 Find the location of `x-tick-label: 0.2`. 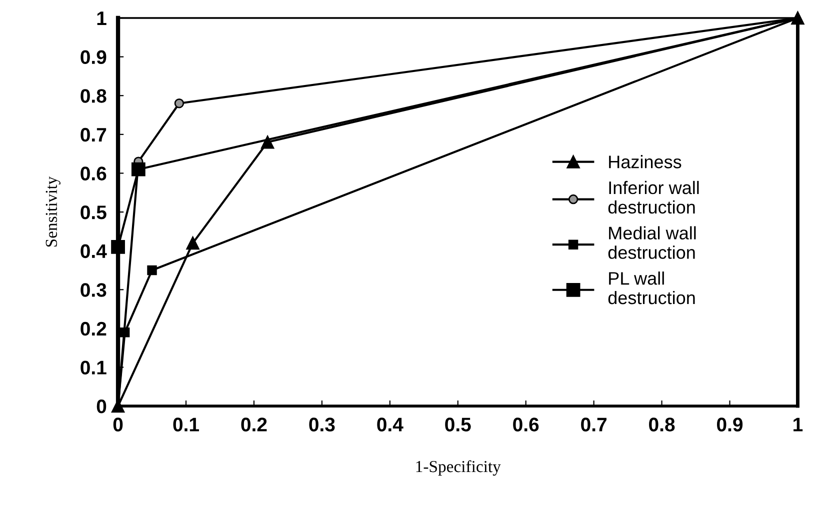

x-tick-label: 0.2 is located at coordinates (254, 425).